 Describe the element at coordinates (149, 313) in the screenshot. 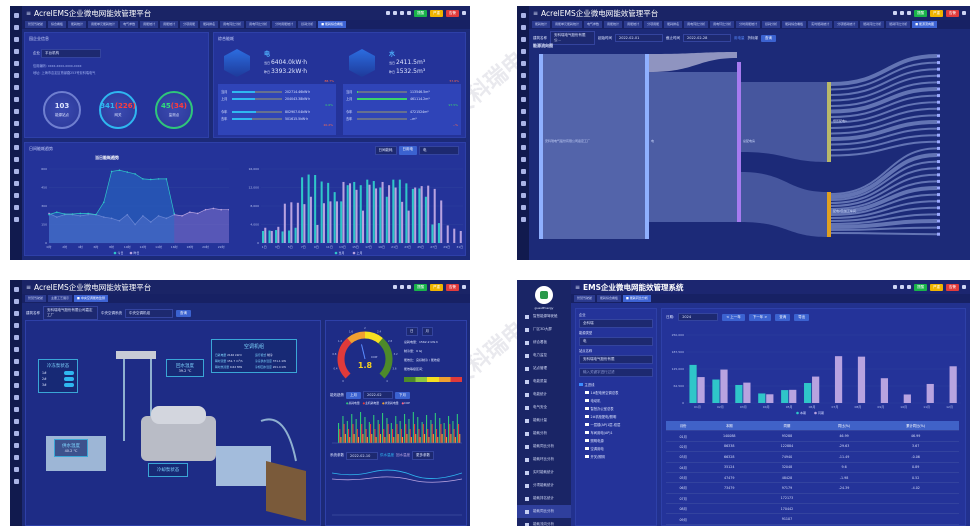

I see `system-select: 中央空调机组` at that location.